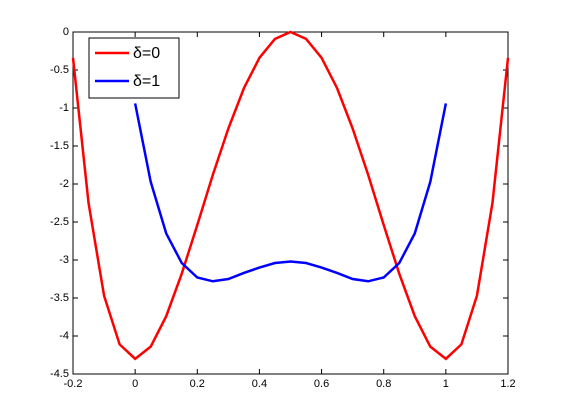  Describe the element at coordinates (197, 384) in the screenshot. I see `x-tick-label: 0.2` at that location.